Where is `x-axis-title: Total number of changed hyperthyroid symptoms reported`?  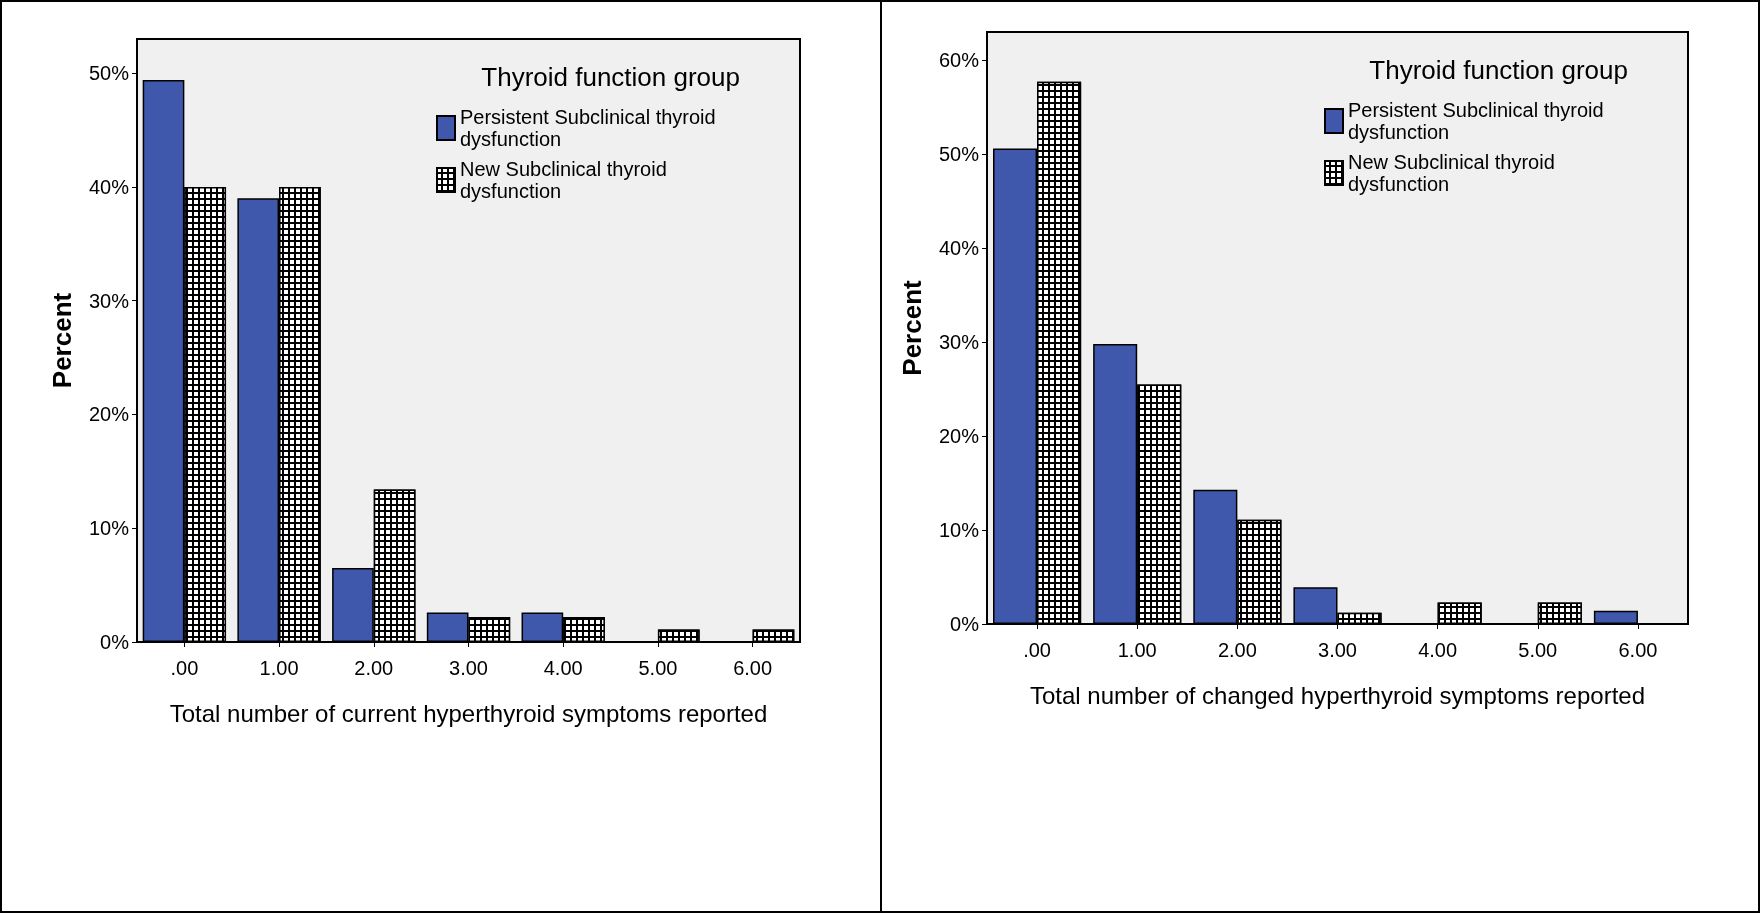
x-axis-title: Total number of changed hyperthyroid symptoms reported is located at coordinates (1337, 695).